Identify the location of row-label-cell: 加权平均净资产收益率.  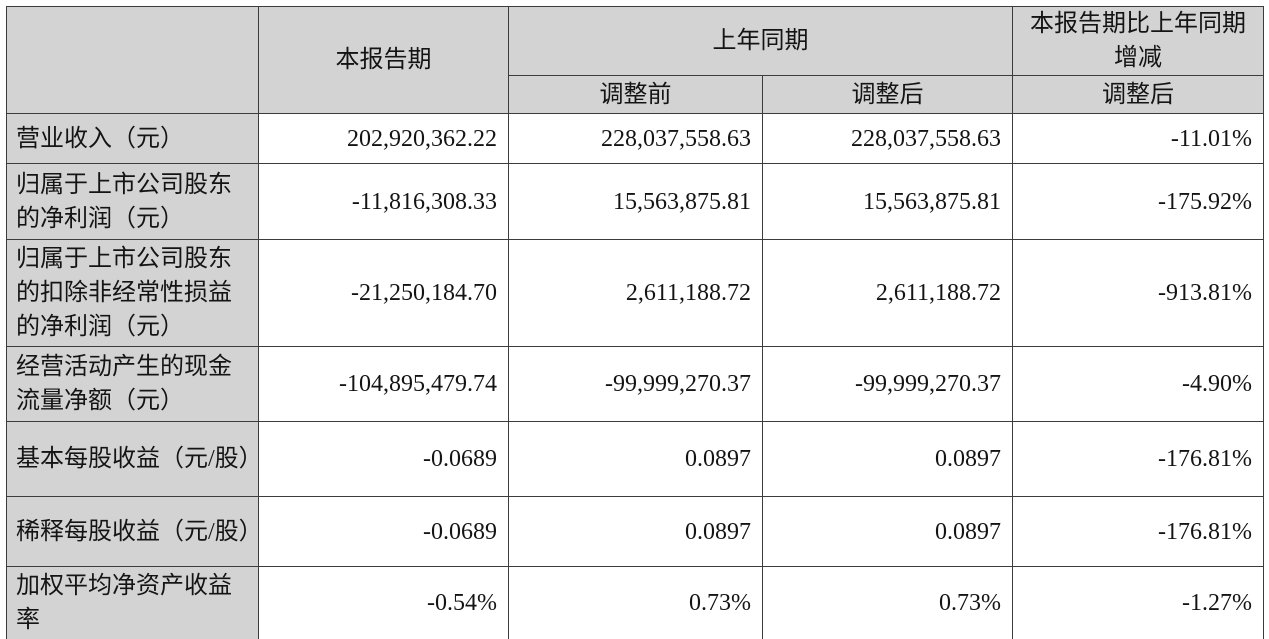
(132, 602).